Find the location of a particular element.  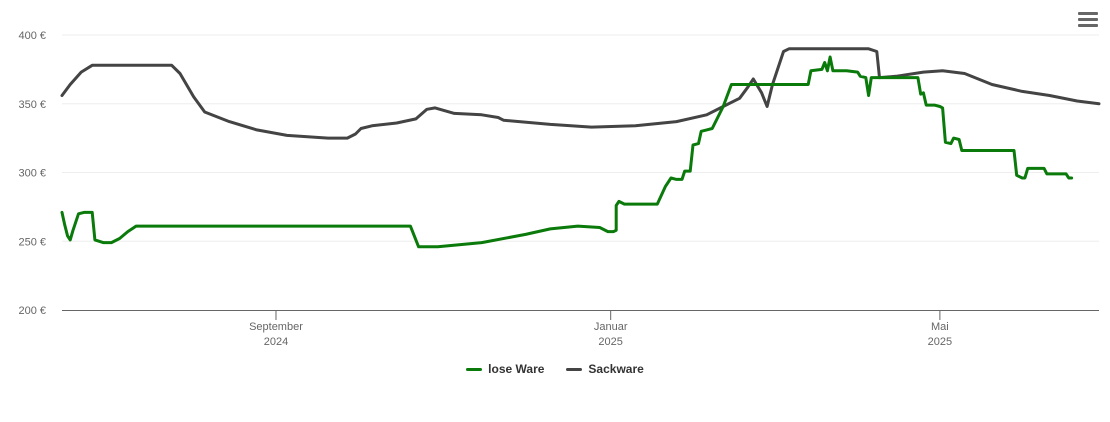

y-tick-label: 400 € is located at coordinates (32, 36).